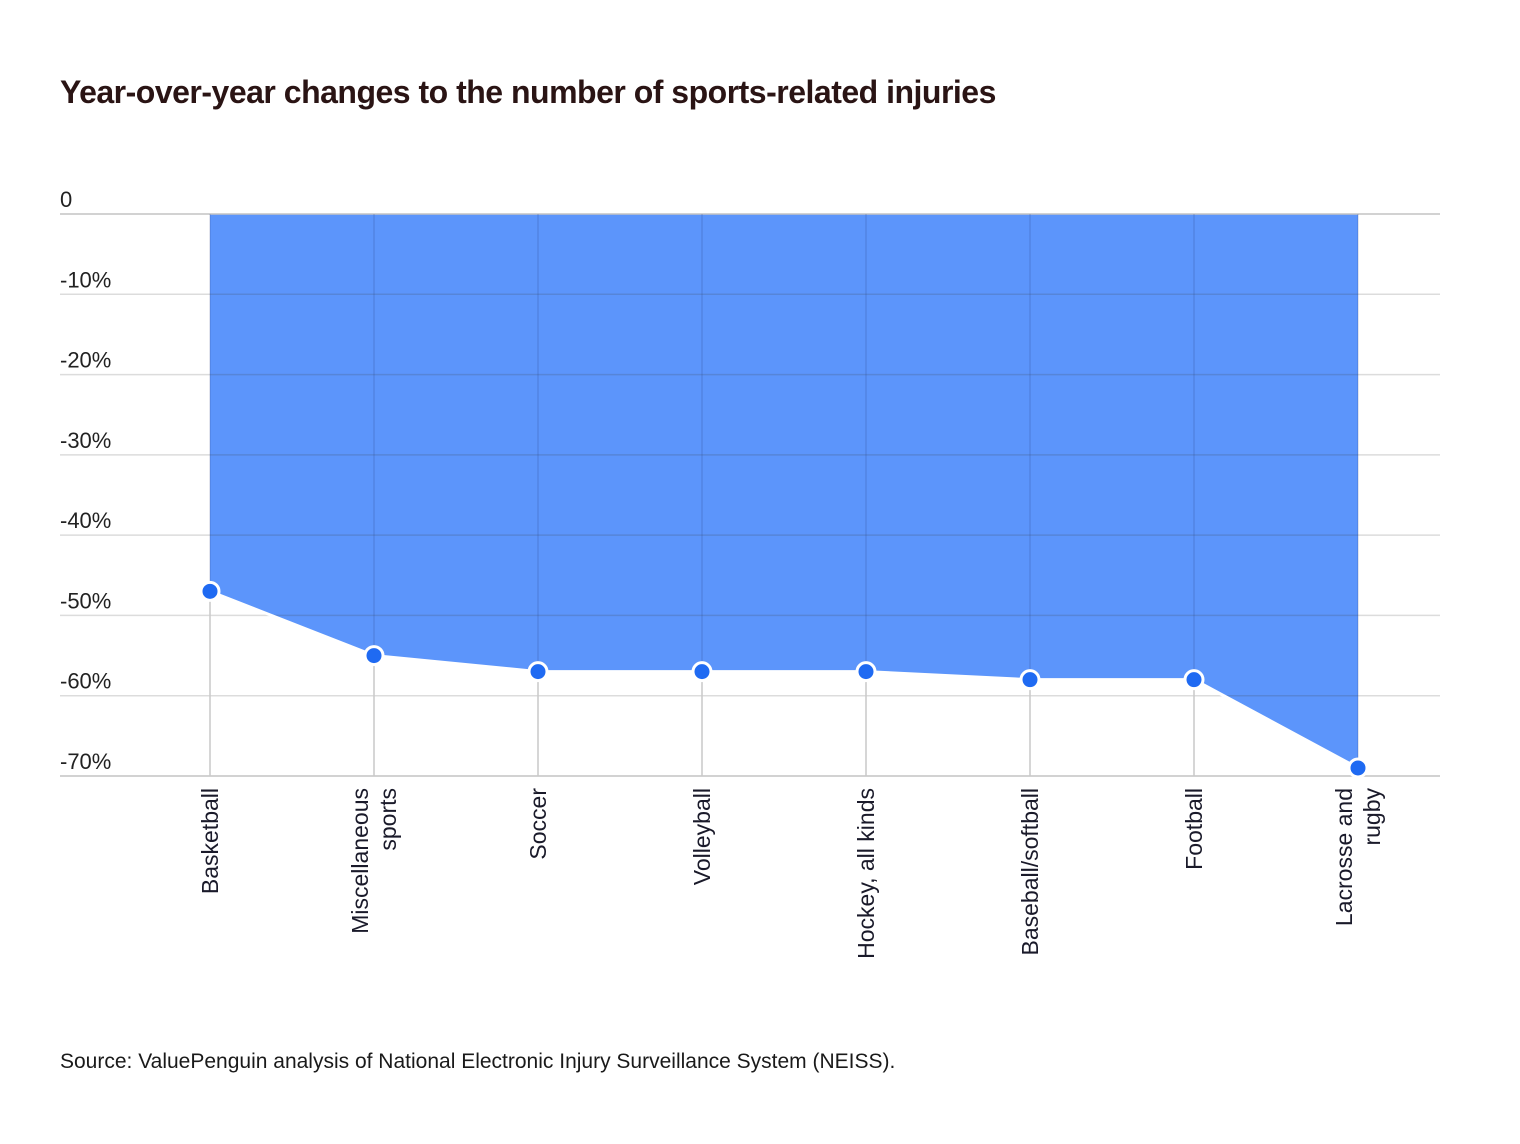  I want to click on point-layer, so click(784, 679).